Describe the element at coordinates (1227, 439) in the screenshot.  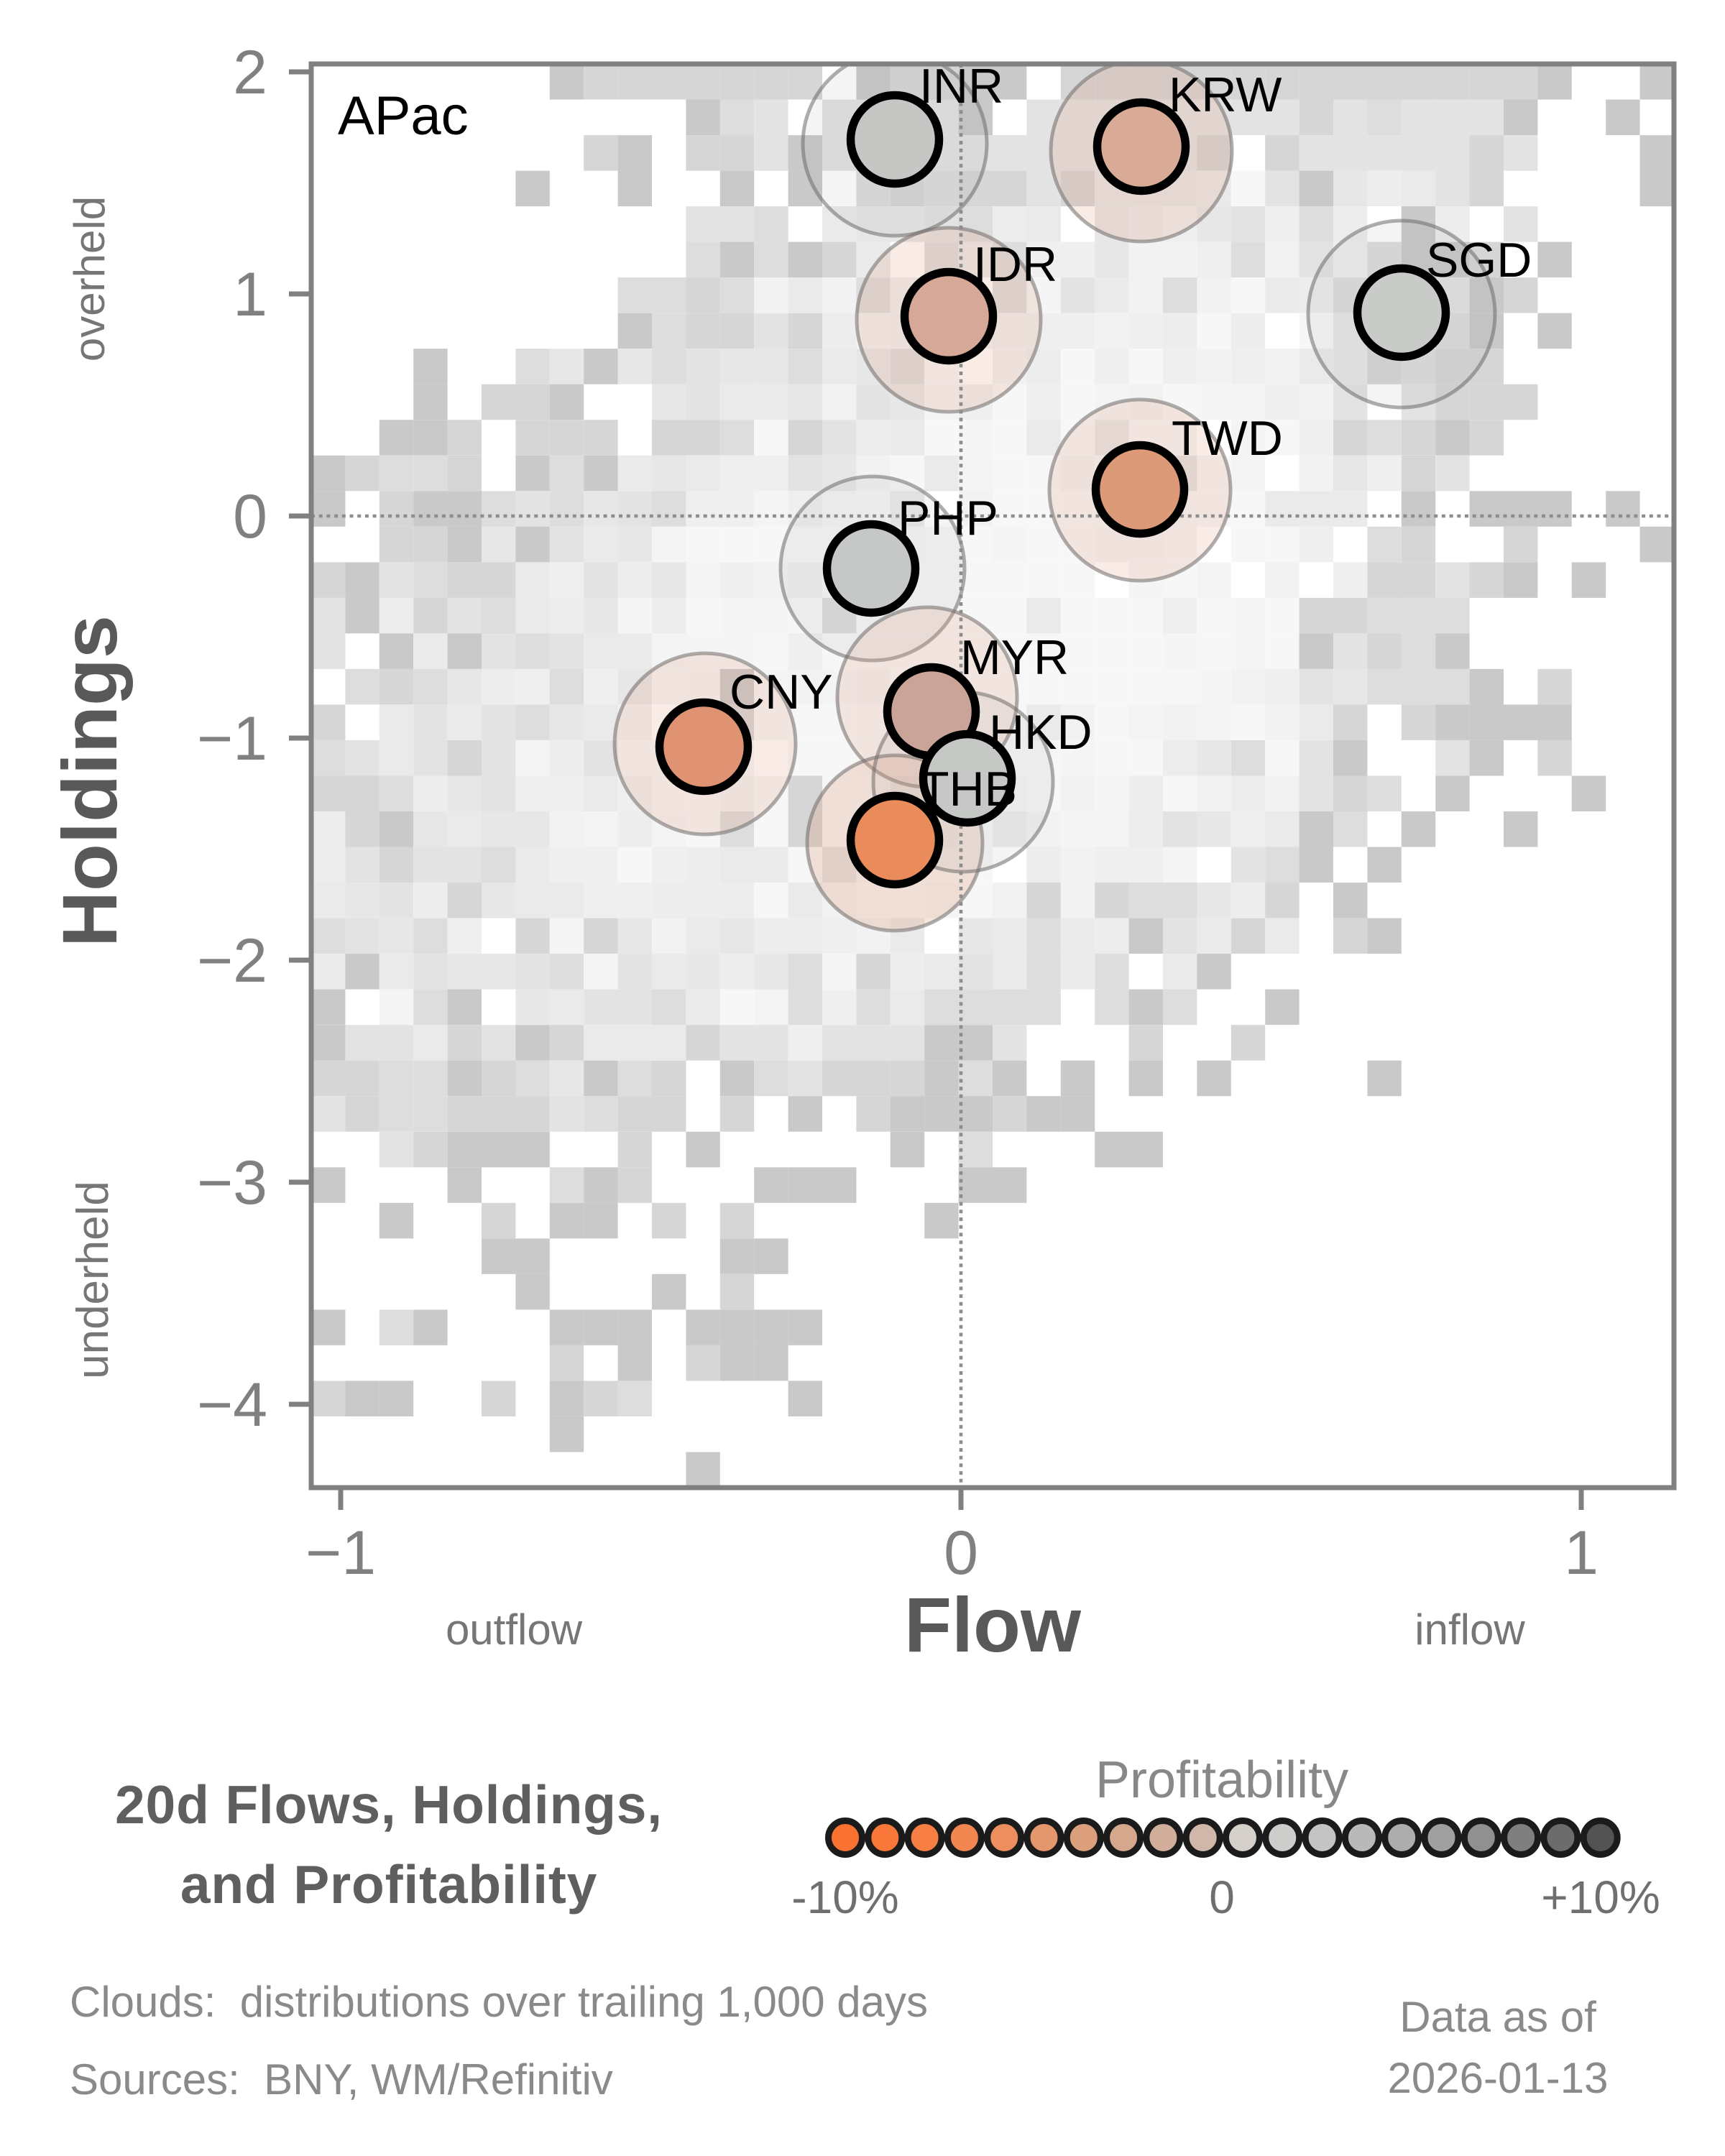
I see `svg-text: TWD` at that location.